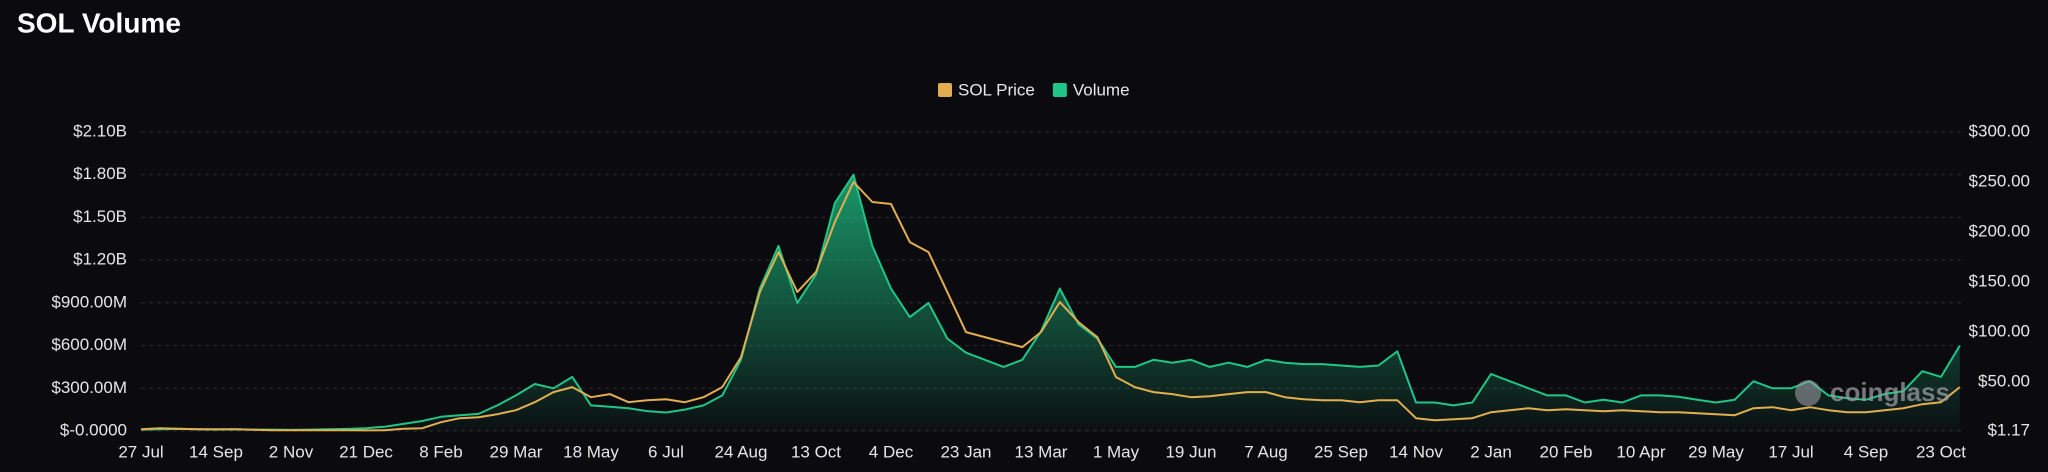 Image resolution: width=2048 pixels, height=472 pixels. Describe the element at coordinates (216, 451) in the screenshot. I see `x-tick-label: 14 Sep` at that location.